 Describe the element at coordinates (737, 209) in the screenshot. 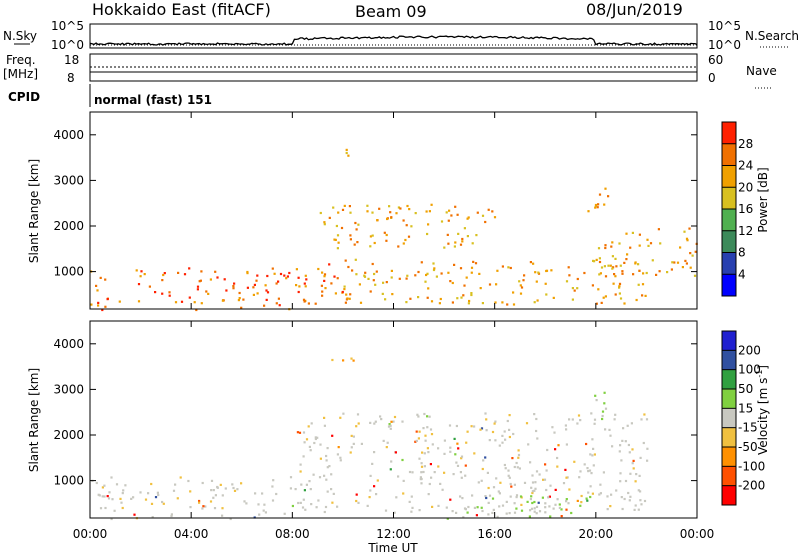

I see `power-colorbar: 4 8 12 16 20 24 28` at that location.